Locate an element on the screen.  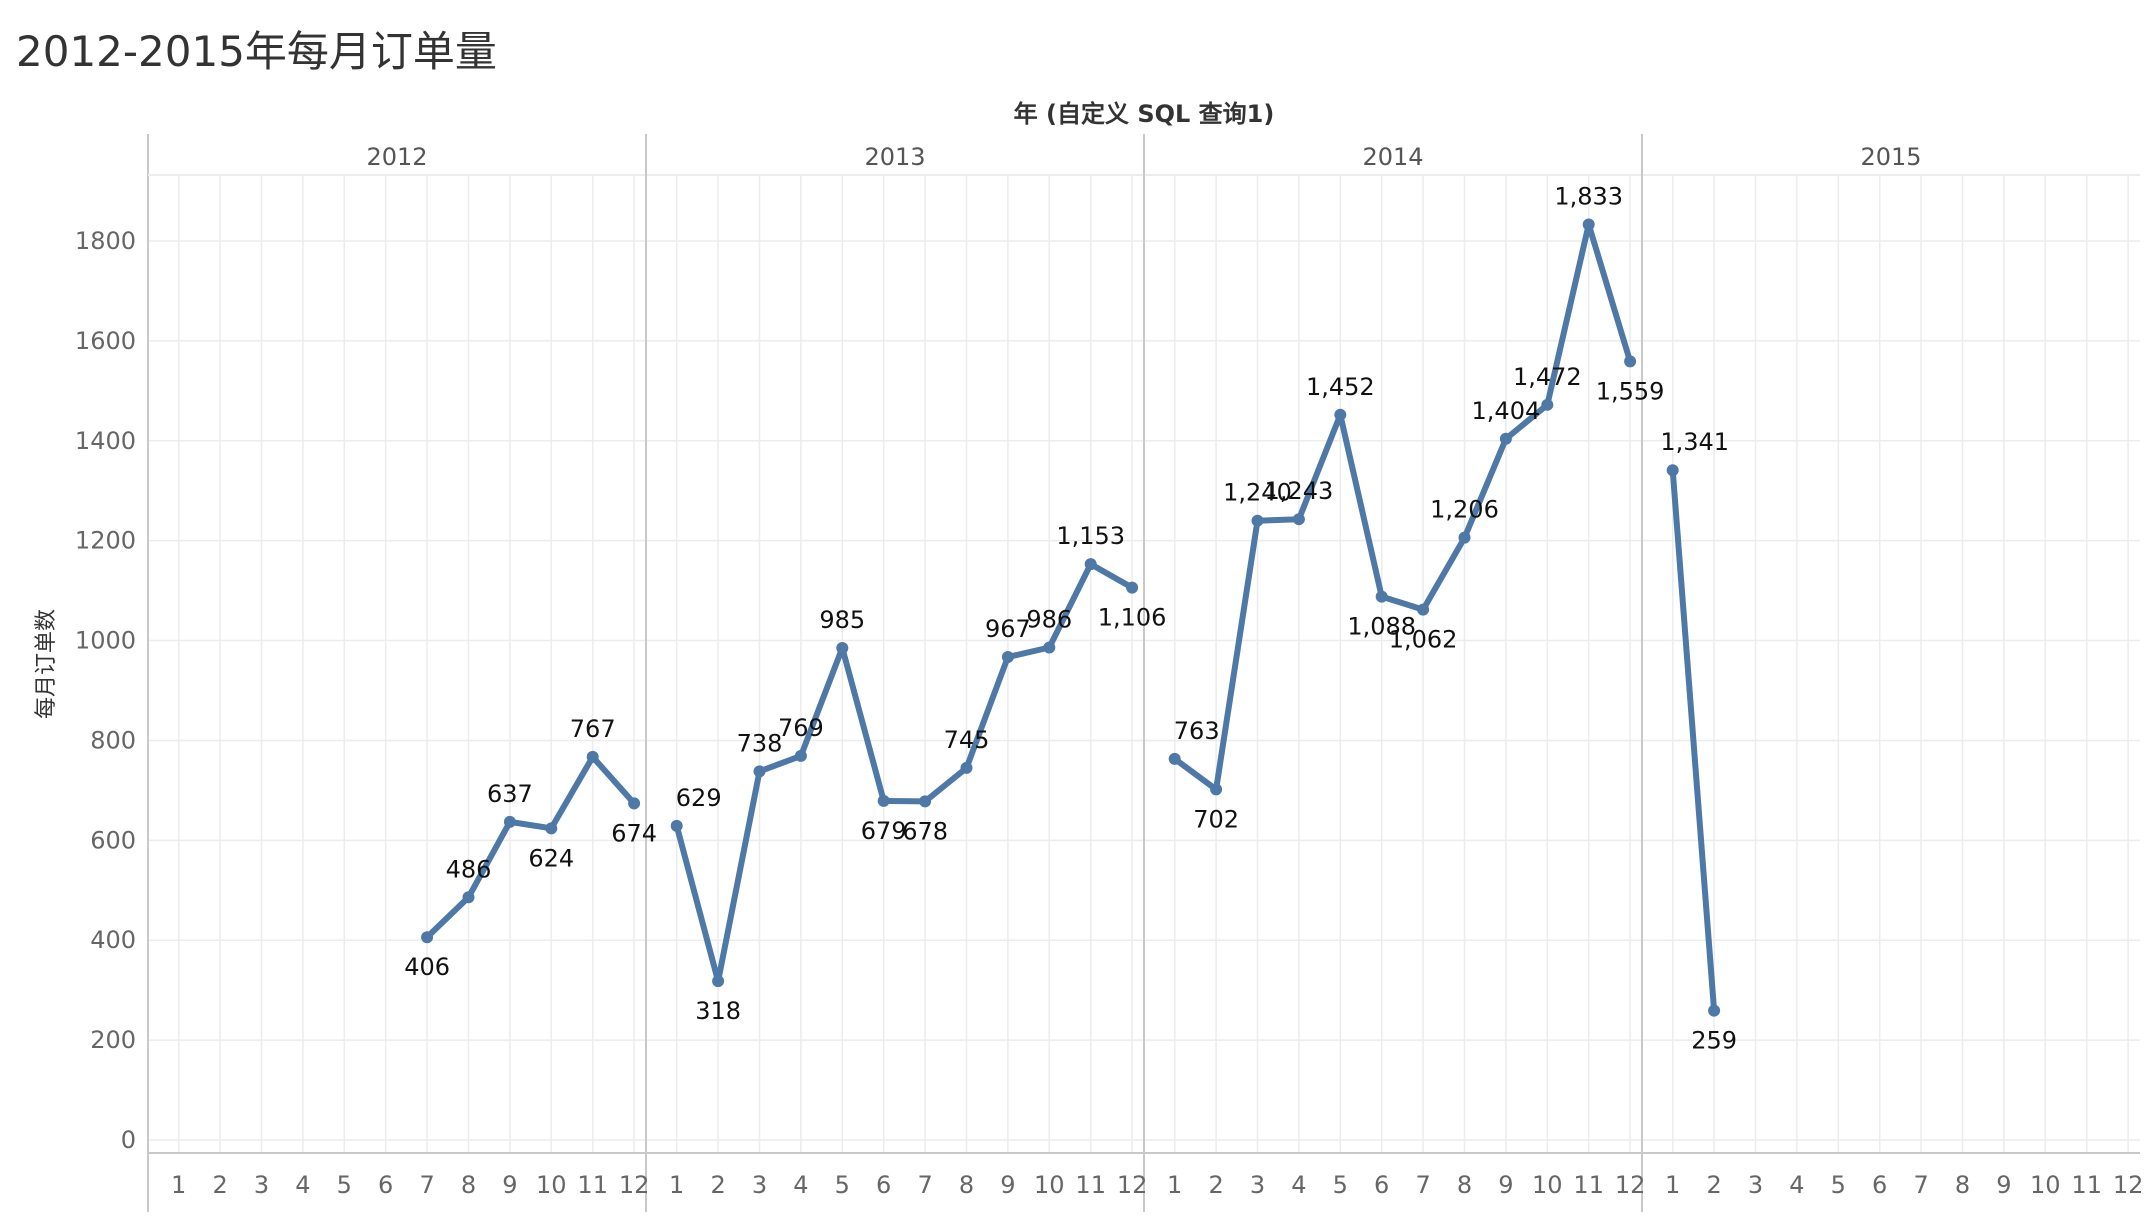
data-label: 1,341 is located at coordinates (1694, 442).